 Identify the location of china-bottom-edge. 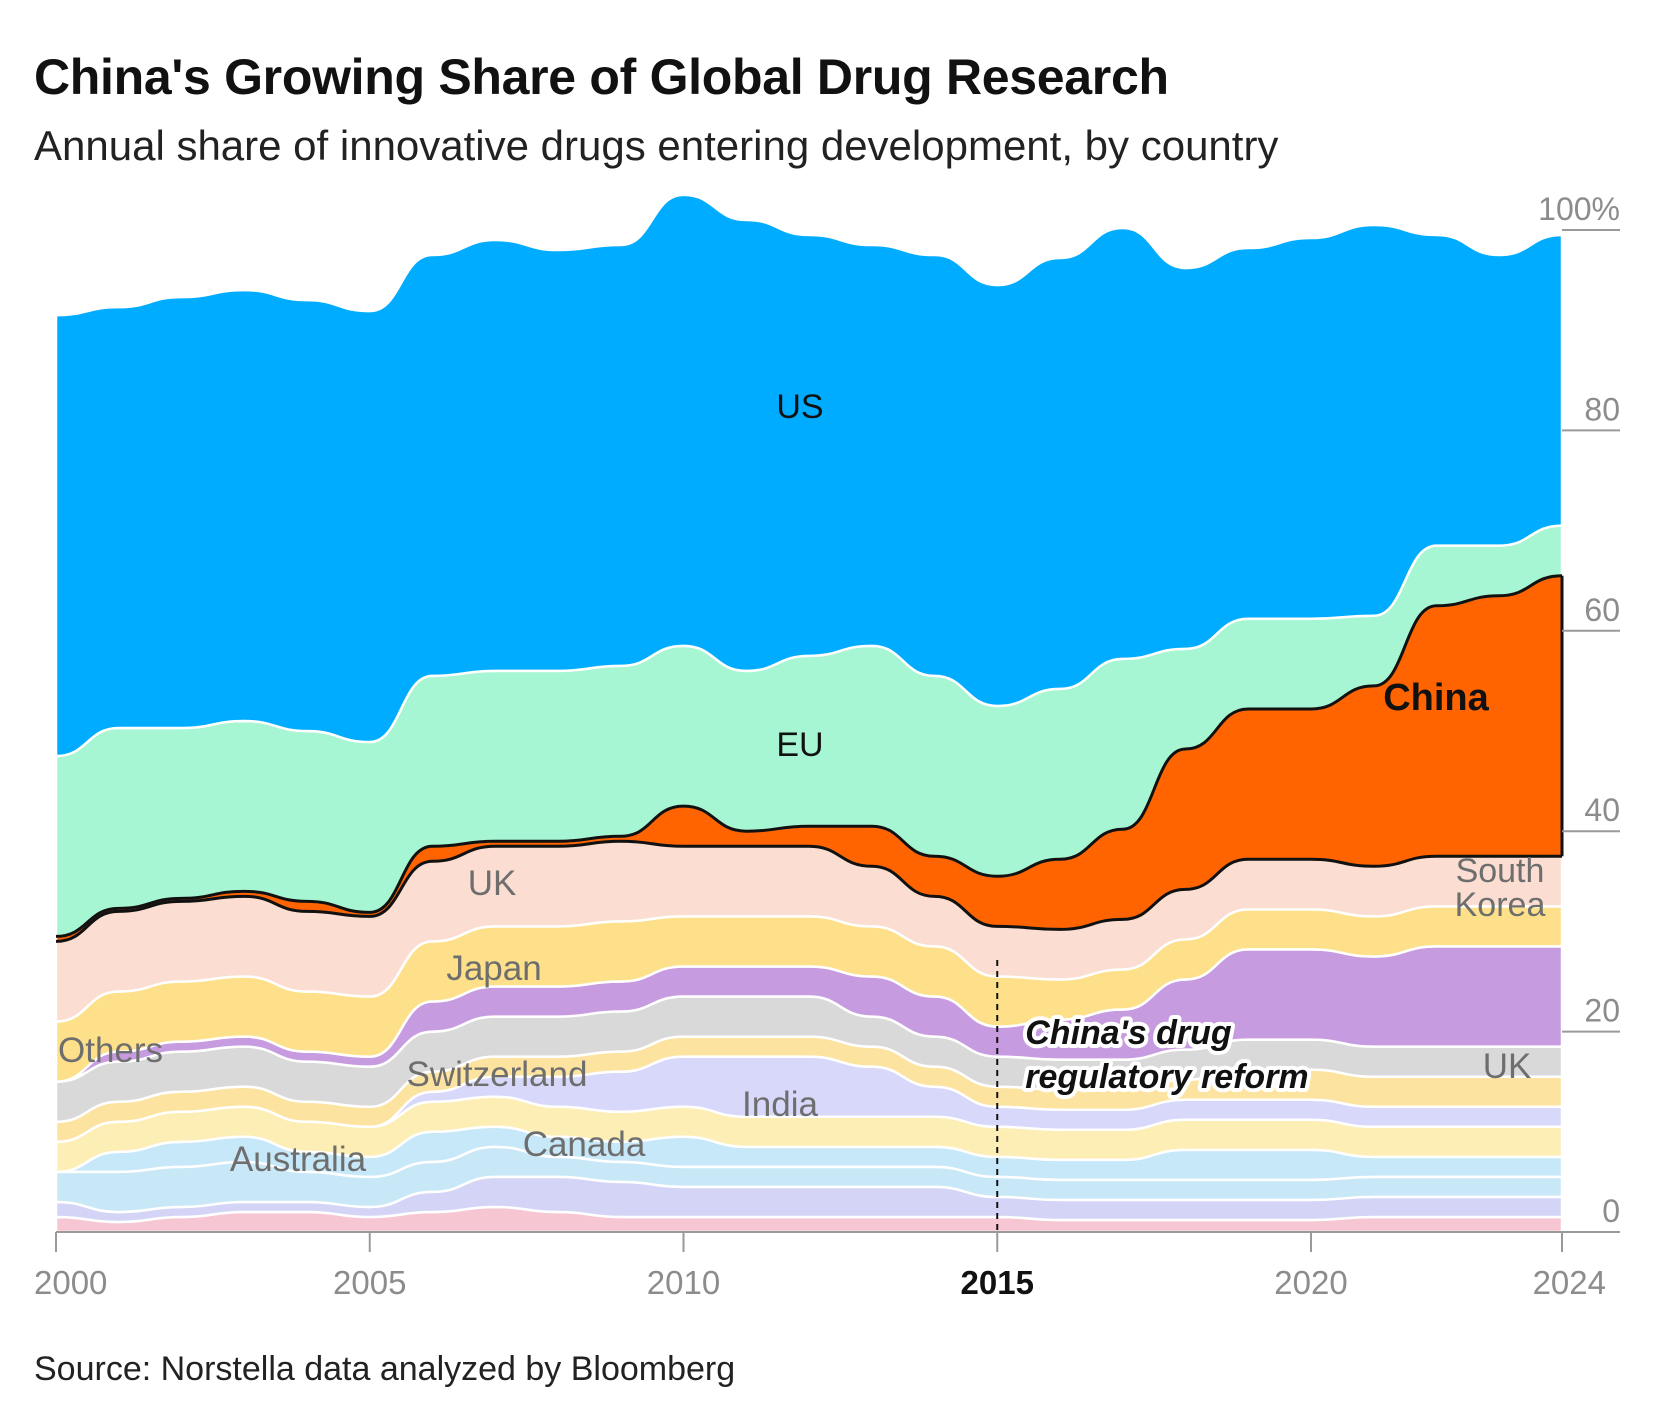
(808, 891).